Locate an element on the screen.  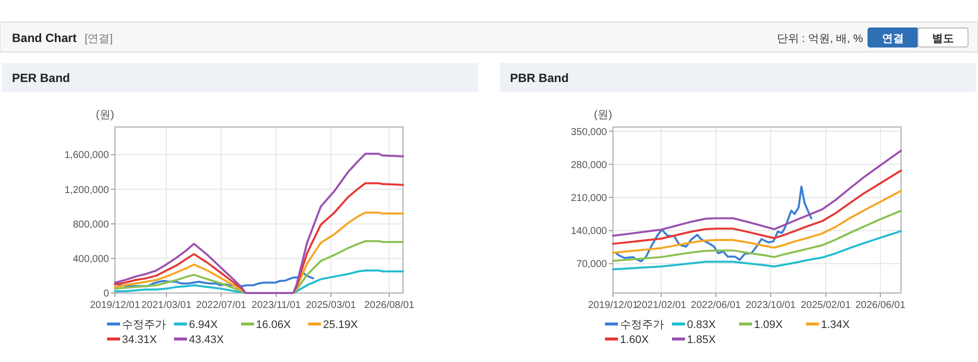
legend-label: 1.85X is located at coordinates (701, 340).